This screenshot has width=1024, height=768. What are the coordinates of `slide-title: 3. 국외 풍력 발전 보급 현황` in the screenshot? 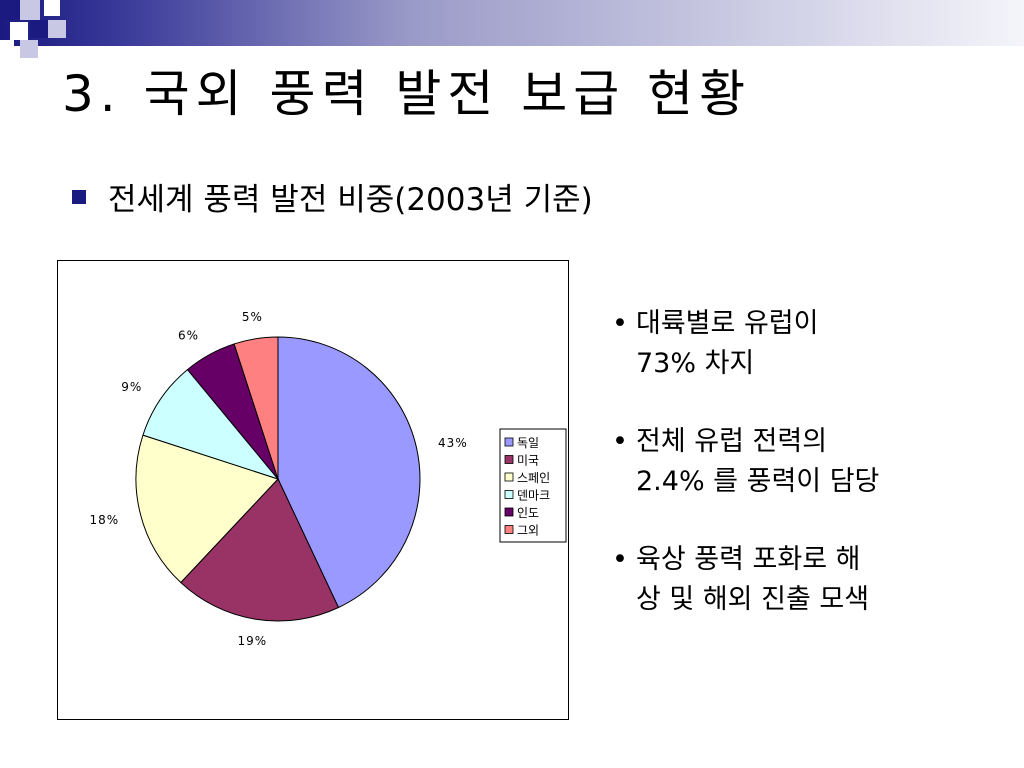 It's located at (407, 94).